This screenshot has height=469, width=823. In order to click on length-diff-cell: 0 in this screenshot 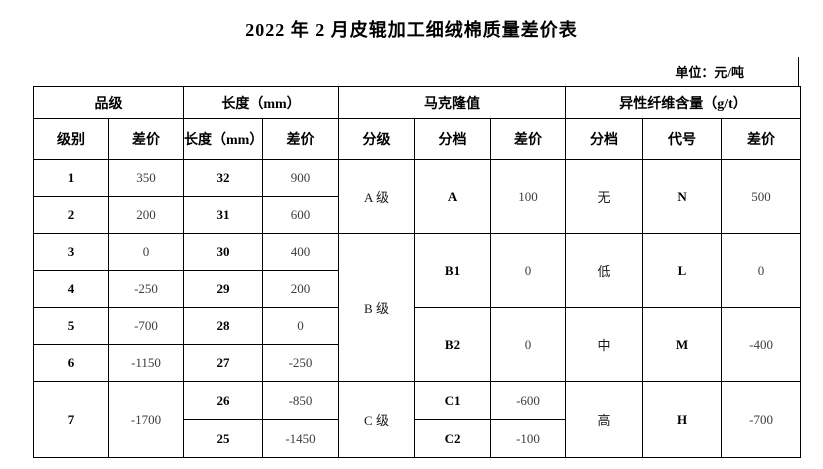, I will do `click(300, 326)`.